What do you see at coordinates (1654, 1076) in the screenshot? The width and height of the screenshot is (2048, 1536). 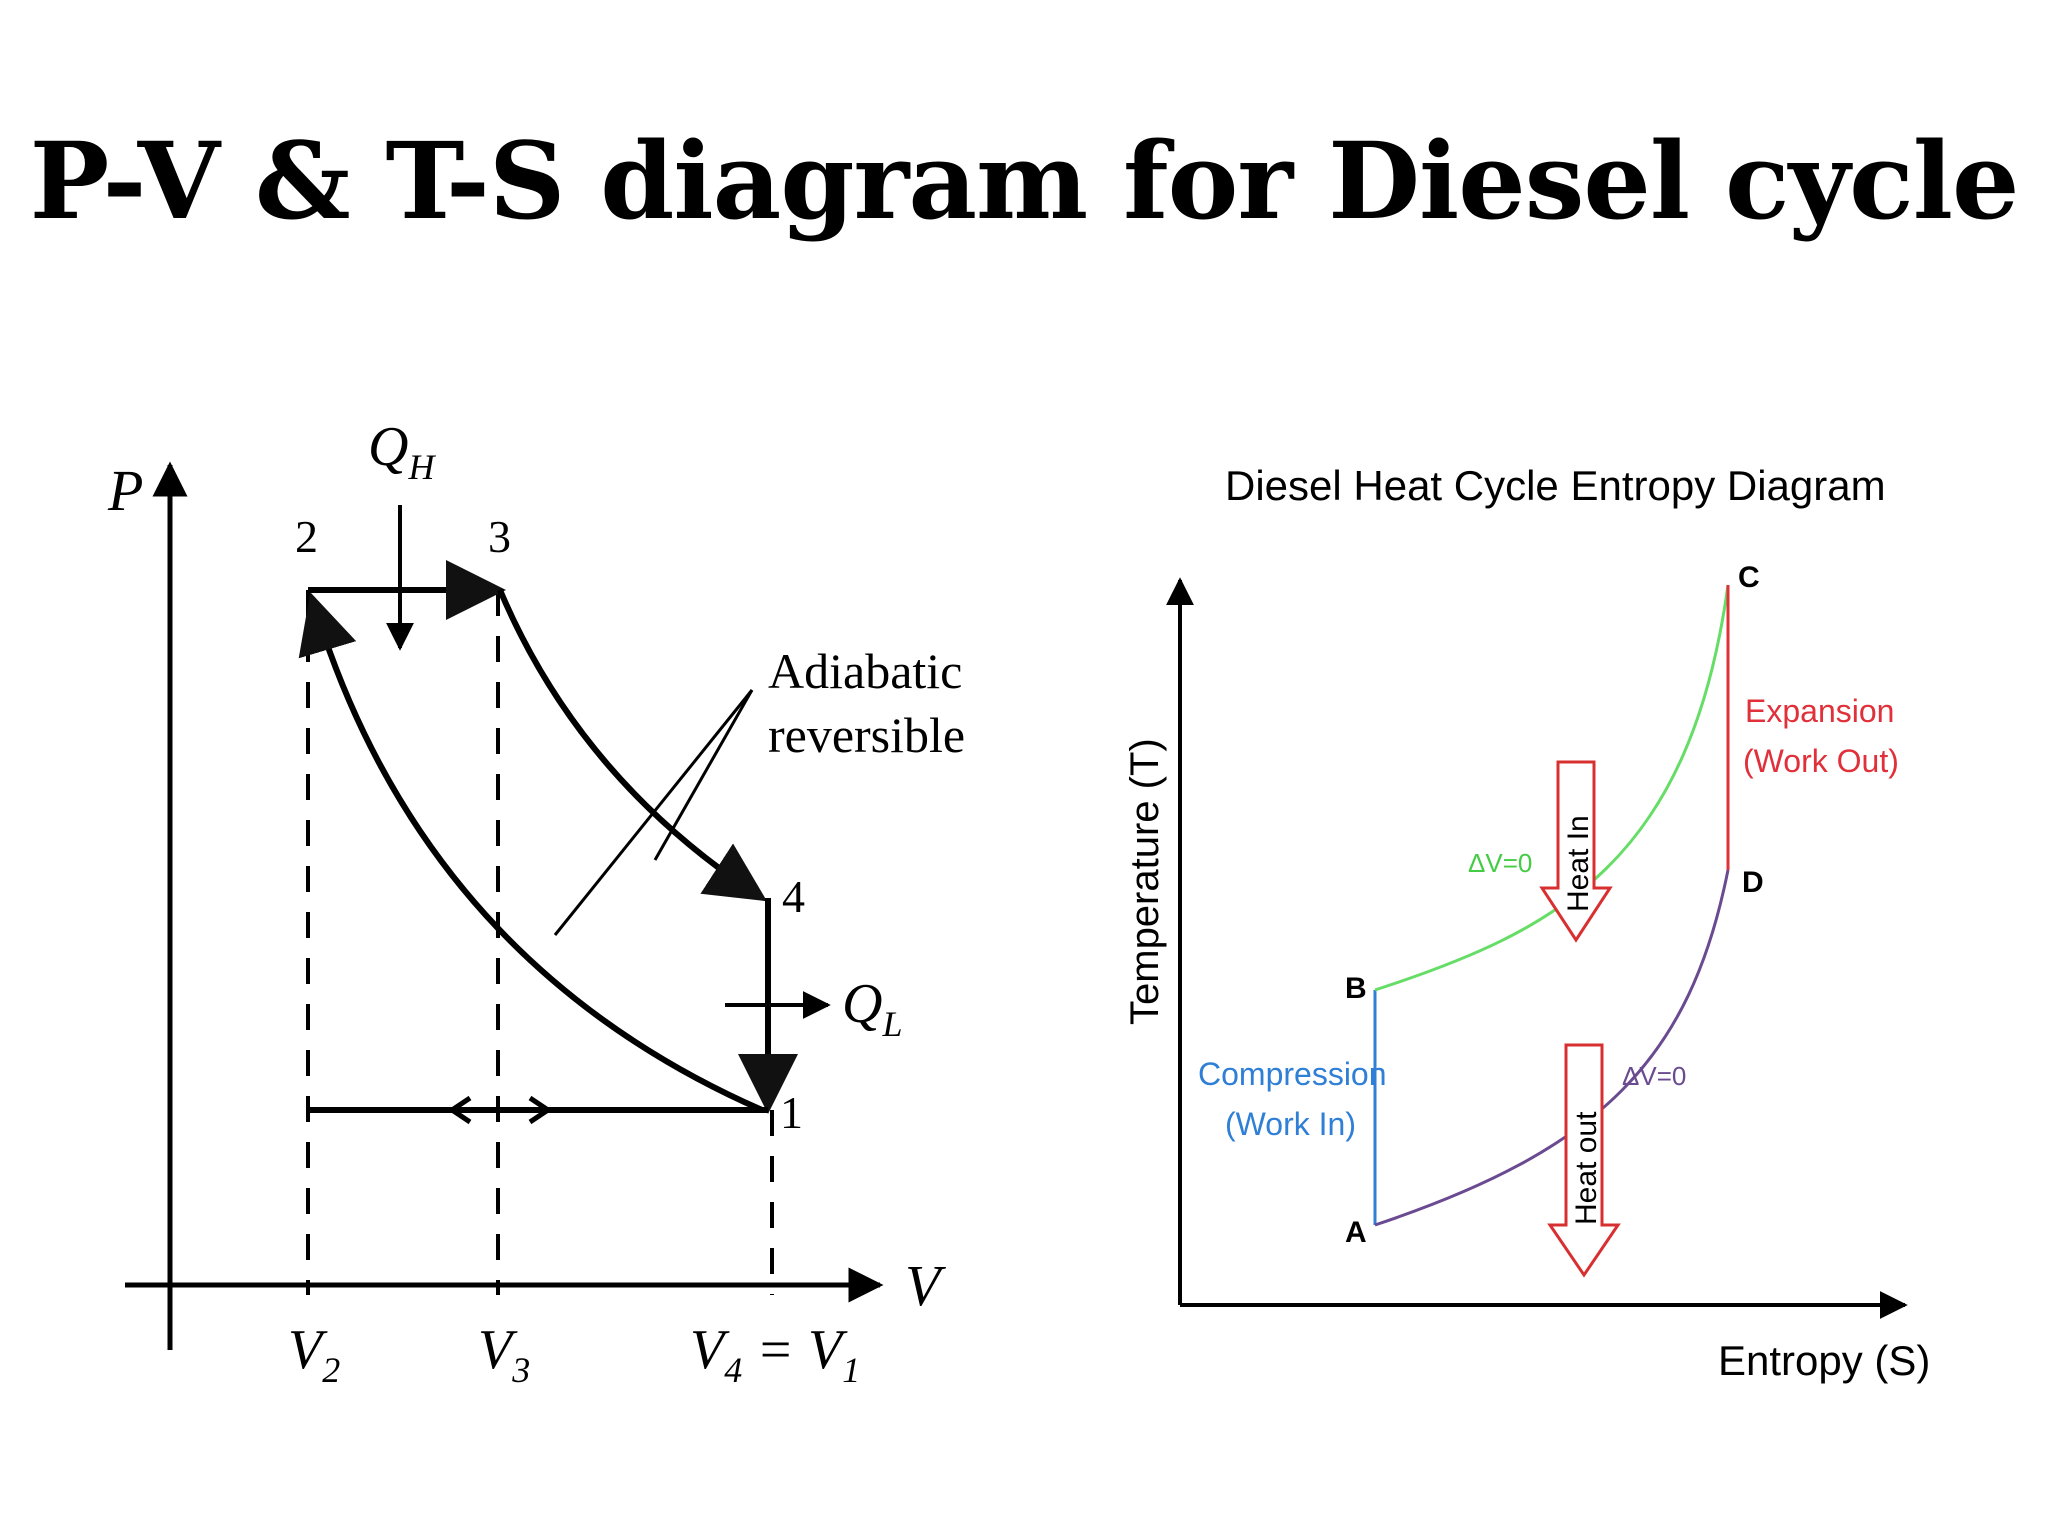 I see `ts-dv-lower-label: ΔV=0` at bounding box center [1654, 1076].